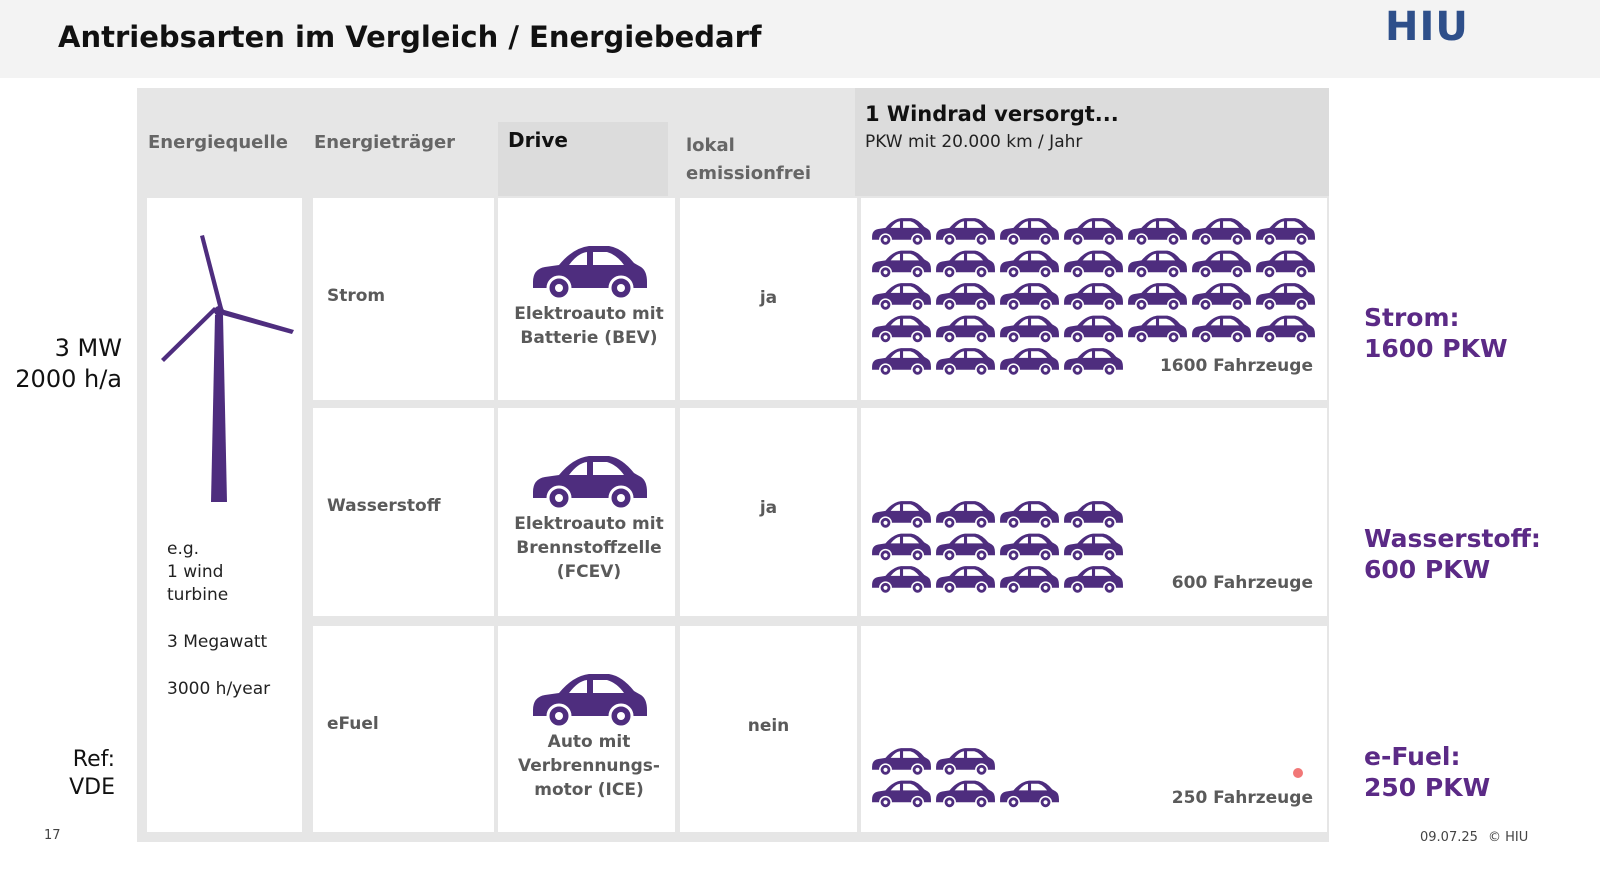 The width and height of the screenshot is (1600, 884). What do you see at coordinates (68, 379) in the screenshot?
I see `hours: 2000 h/a` at bounding box center [68, 379].